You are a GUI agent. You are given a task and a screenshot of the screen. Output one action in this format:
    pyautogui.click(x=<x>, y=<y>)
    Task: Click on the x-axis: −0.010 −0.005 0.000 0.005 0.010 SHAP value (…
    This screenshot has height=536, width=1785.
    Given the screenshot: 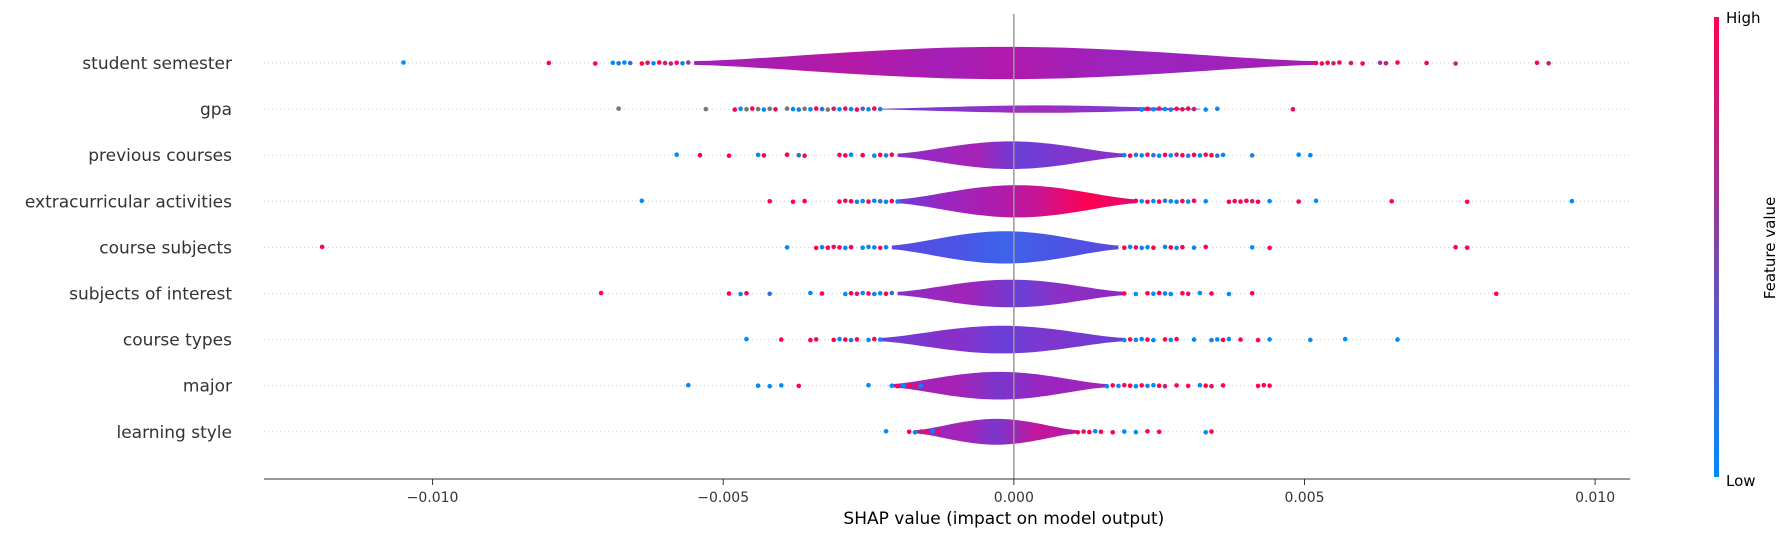 What is the action you would take?
    pyautogui.click(x=947, y=503)
    